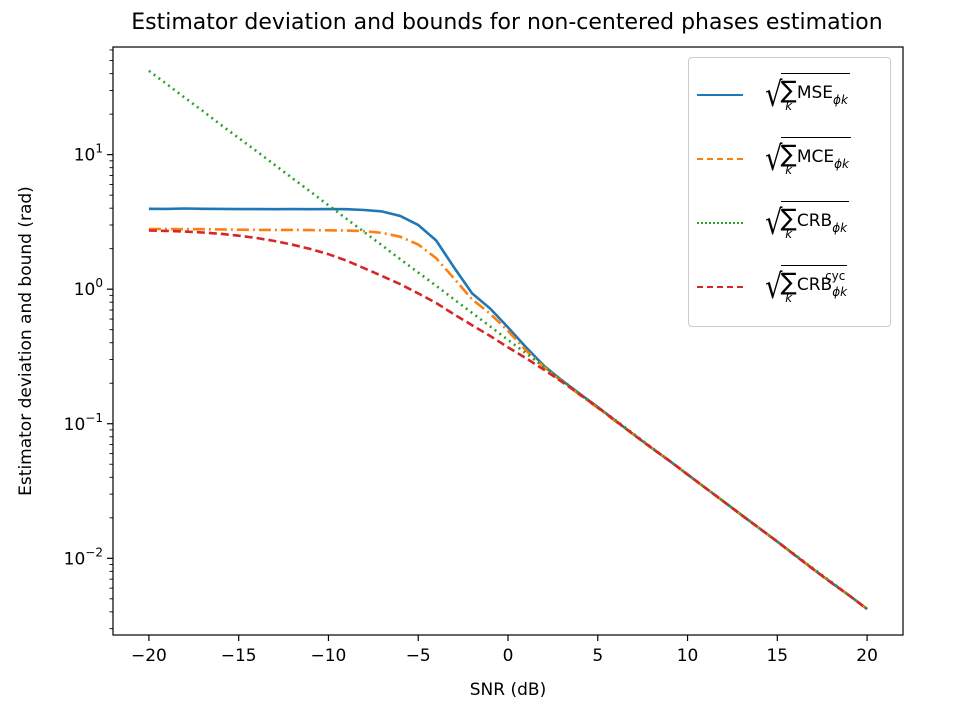 The height and width of the screenshot is (704, 967). I want to click on legend-item: √ ∑ k CRB ϕk cyc, so click(772, 287).